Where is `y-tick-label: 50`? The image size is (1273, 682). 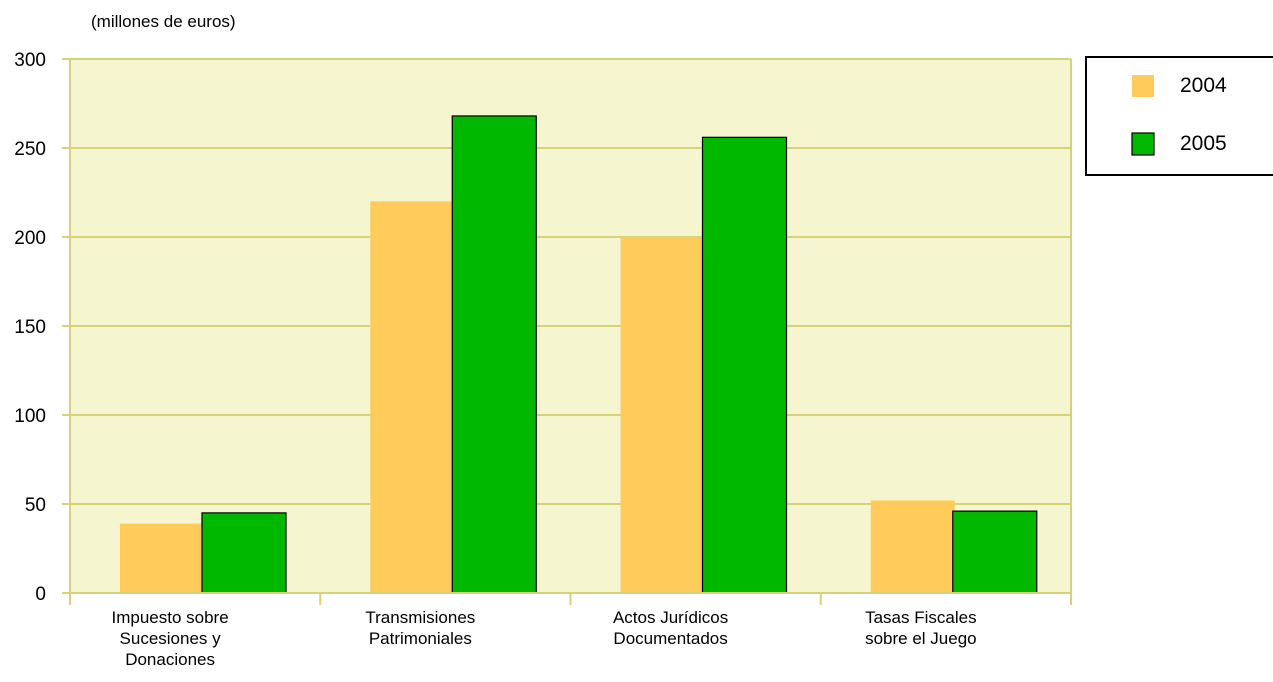 y-tick-label: 50 is located at coordinates (35, 505).